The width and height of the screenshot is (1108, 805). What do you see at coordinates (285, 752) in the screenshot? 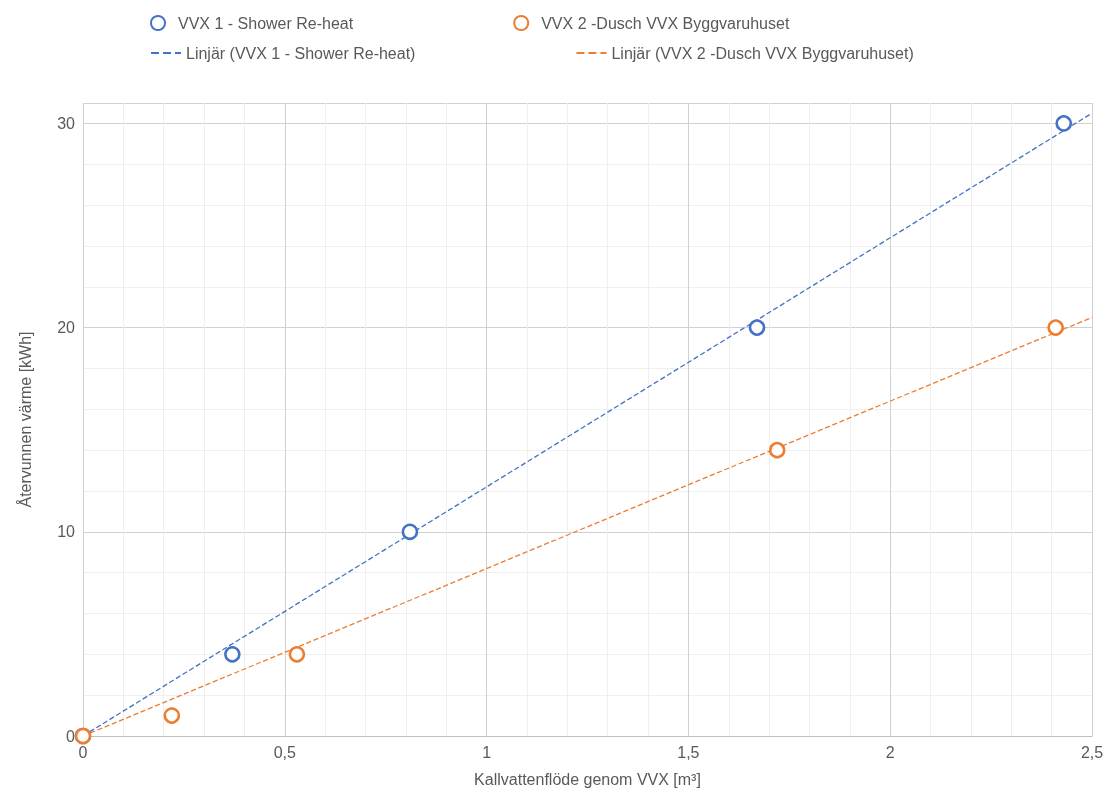
I see `x-tick-label: 0,5` at bounding box center [285, 752].